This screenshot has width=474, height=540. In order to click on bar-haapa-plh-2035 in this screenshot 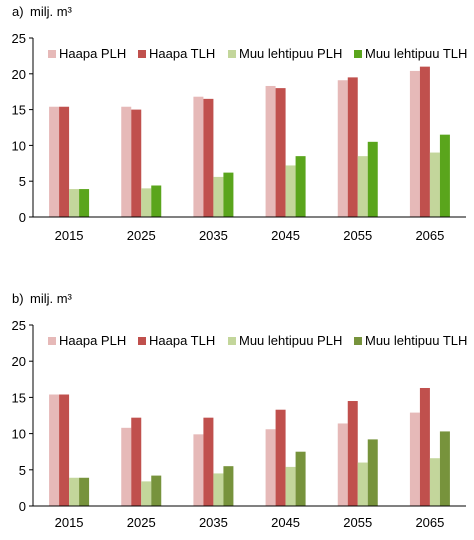, I will do `click(198, 156)`.